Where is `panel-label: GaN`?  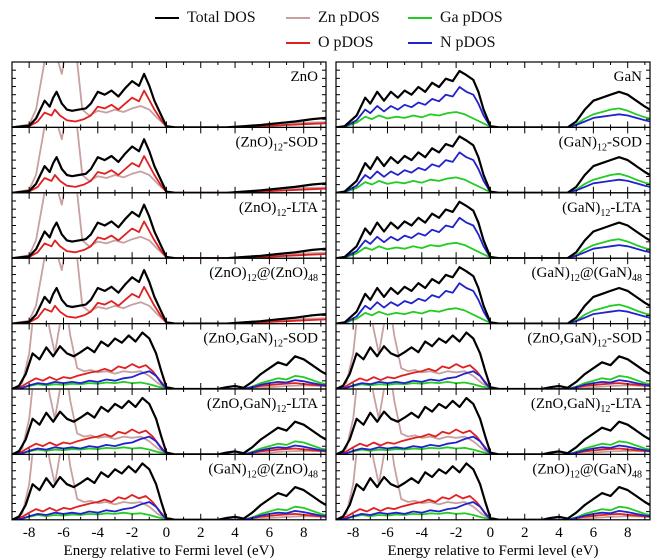 panel-label: GaN is located at coordinates (628, 77).